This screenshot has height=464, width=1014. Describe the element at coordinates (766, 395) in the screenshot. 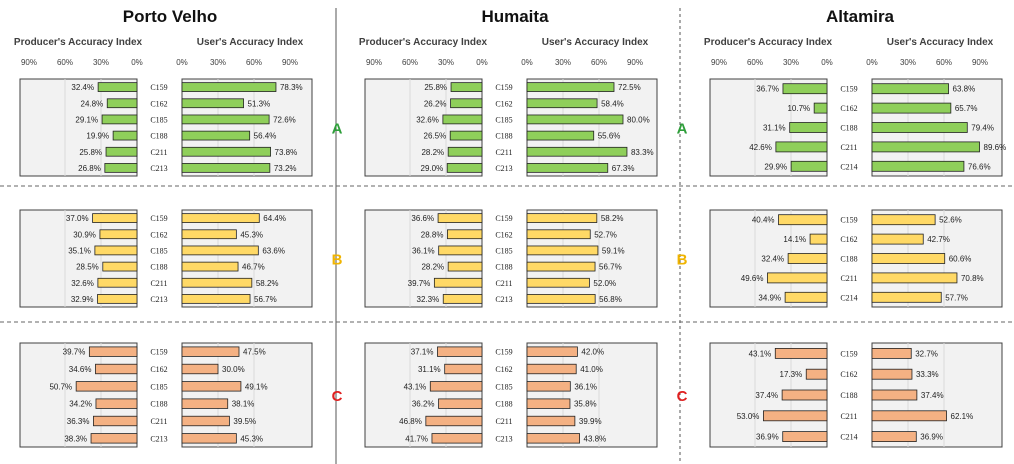

I see `producer-value-label: 37.4%` at that location.